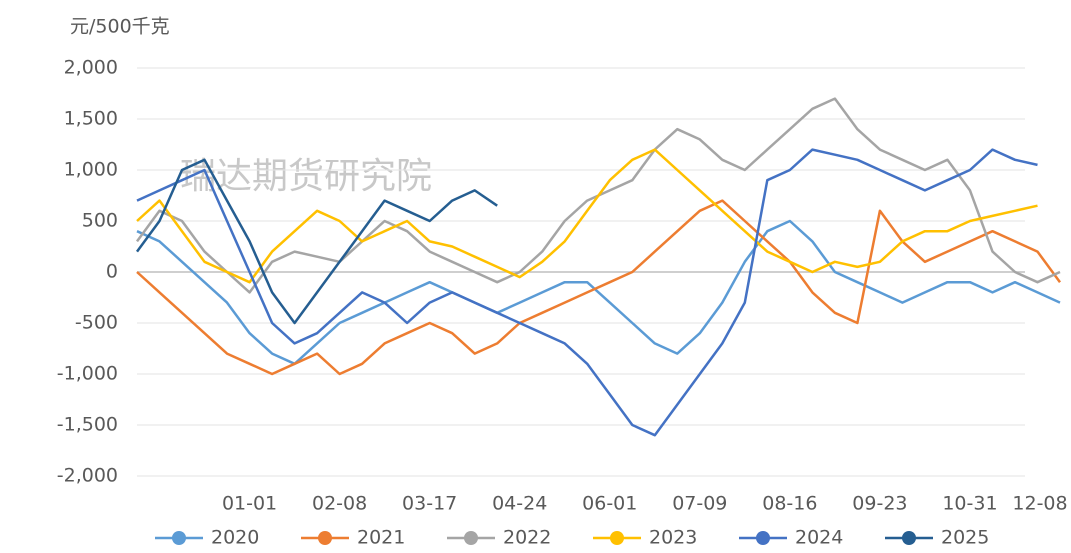 The image size is (1071, 553). Describe the element at coordinates (87, 476) in the screenshot. I see `y-tick-label: -2,000` at that location.